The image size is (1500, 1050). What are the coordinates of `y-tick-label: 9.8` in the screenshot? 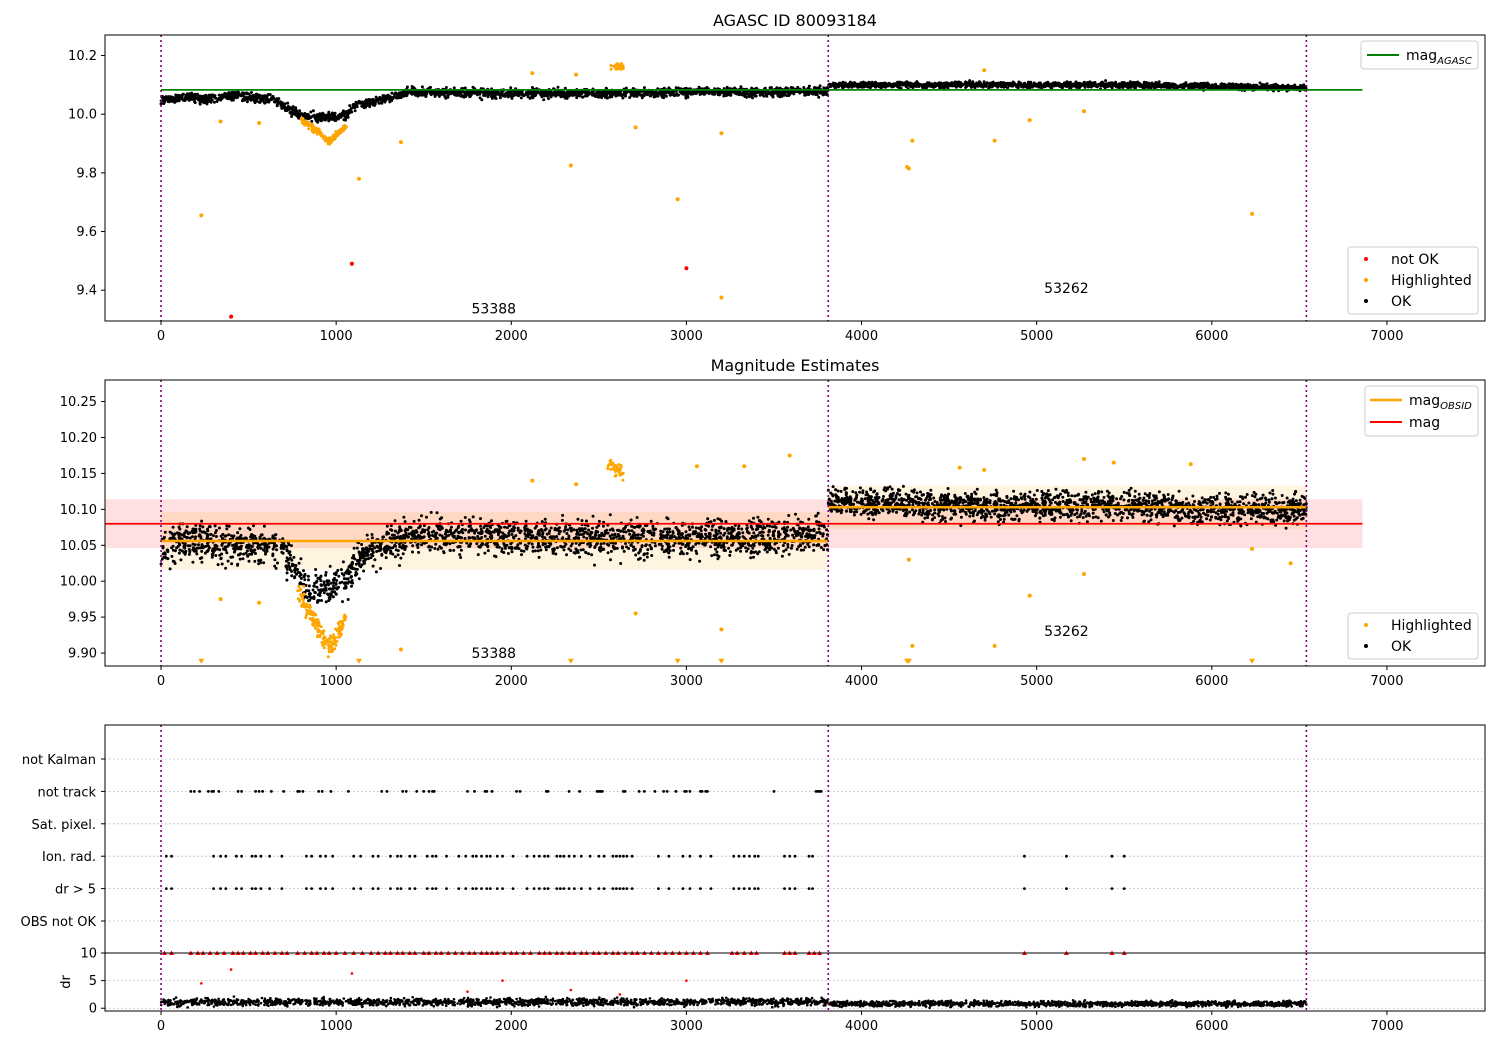 It's located at (86, 173).